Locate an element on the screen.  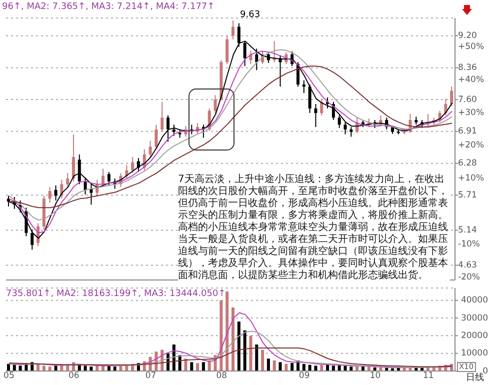
y2-tick-label: +20% is located at coordinates (471, 145).